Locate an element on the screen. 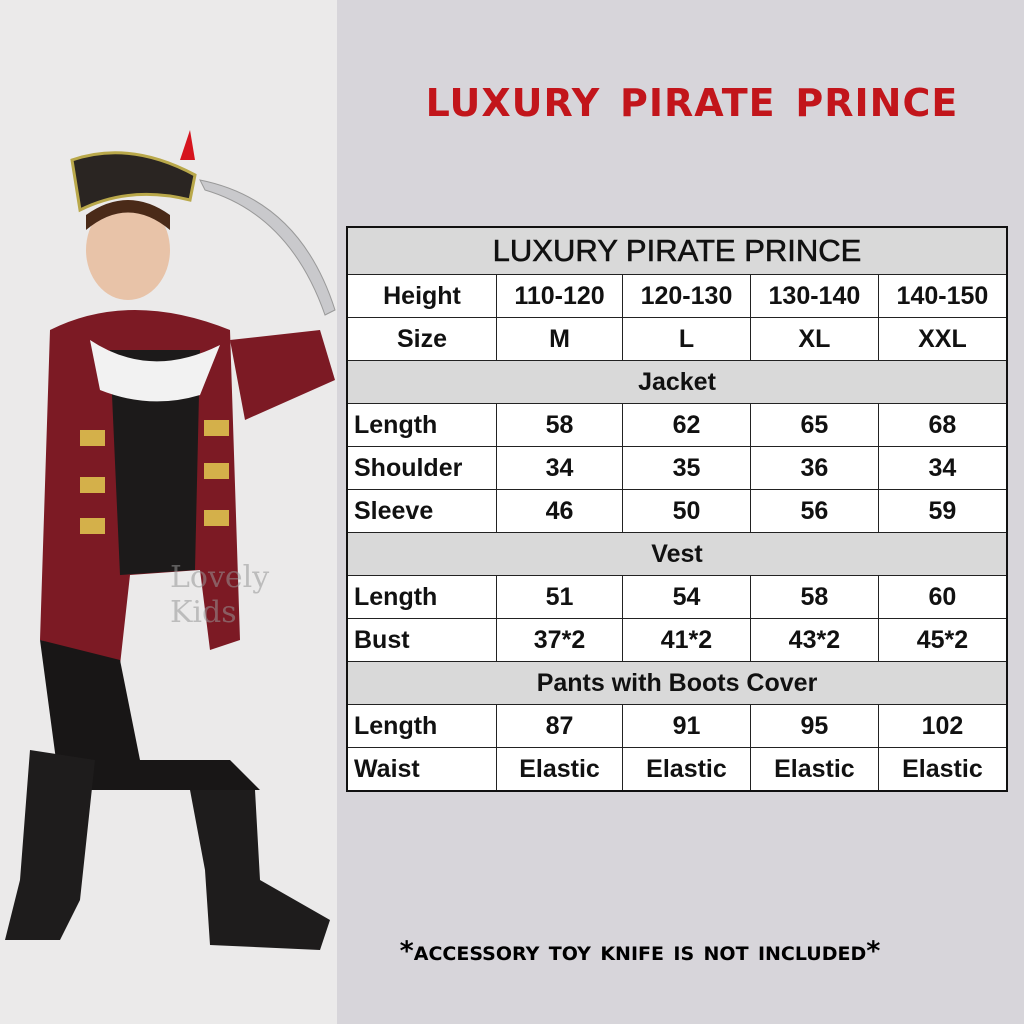  height-row: Height 110-120 120-130 130-140 140-150 is located at coordinates (677, 296).